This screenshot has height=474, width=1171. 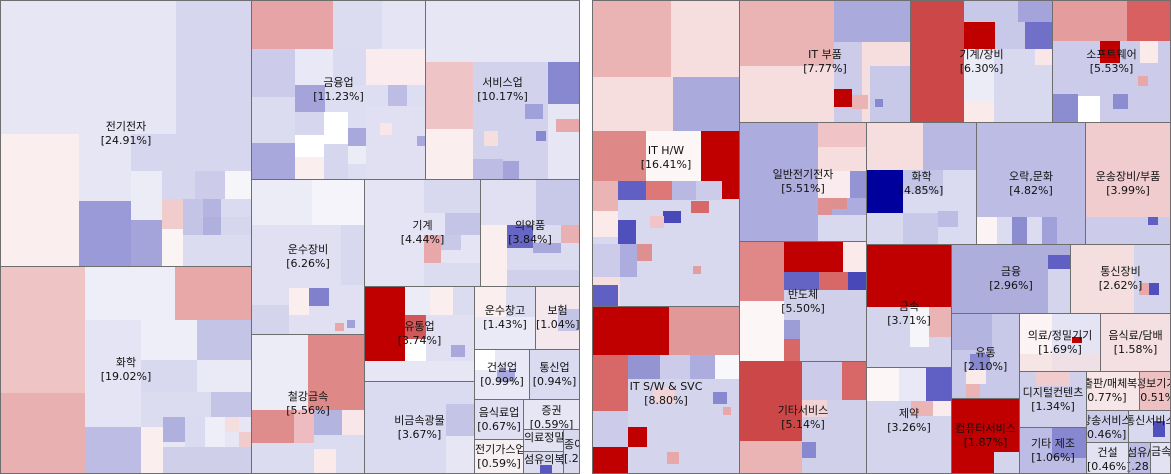 What do you see at coordinates (1053, 399) in the screenshot?
I see `sector-digital-contents: 디지털컨텐츠 [1.34%]` at bounding box center [1053, 399].